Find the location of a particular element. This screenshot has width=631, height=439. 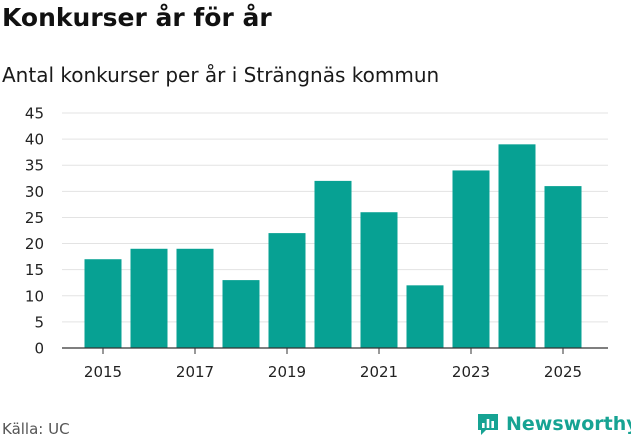

bar-2017 is located at coordinates (195, 298).